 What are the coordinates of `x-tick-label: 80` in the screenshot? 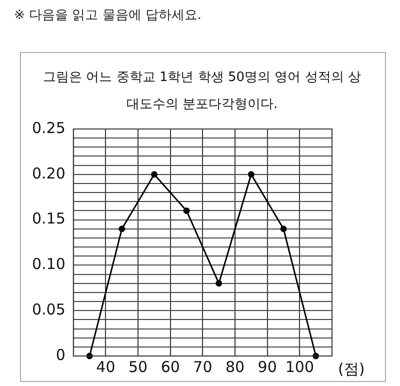 It's located at (235, 367).